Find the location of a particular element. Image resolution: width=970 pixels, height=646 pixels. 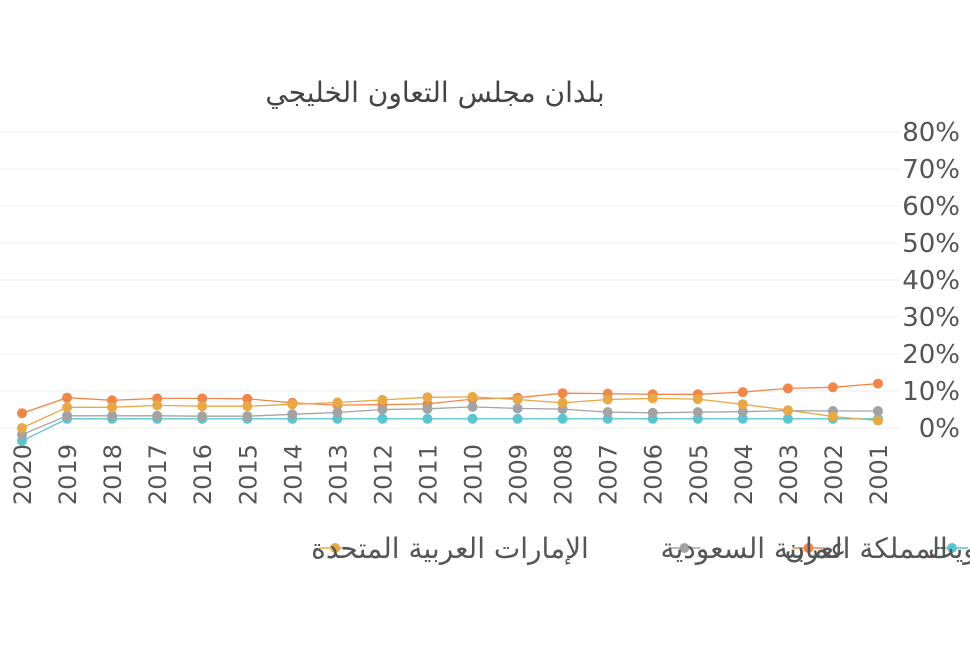

x-tick-label: 2009 is located at coordinates (519, 474).